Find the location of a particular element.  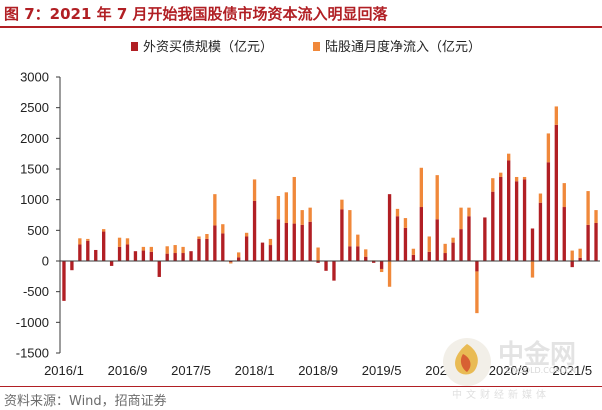

x-tick-label: 2017/5 is located at coordinates (191, 370).